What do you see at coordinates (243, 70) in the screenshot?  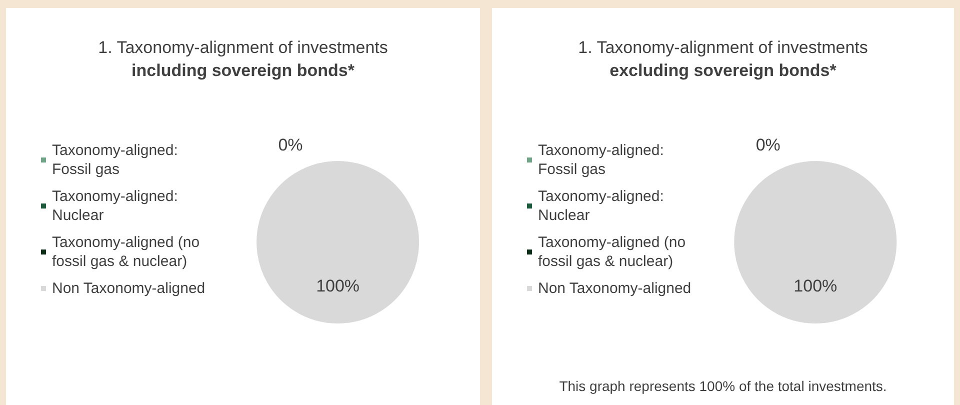 I see `chart-subtitle: including sovereign bonds*` at bounding box center [243, 70].